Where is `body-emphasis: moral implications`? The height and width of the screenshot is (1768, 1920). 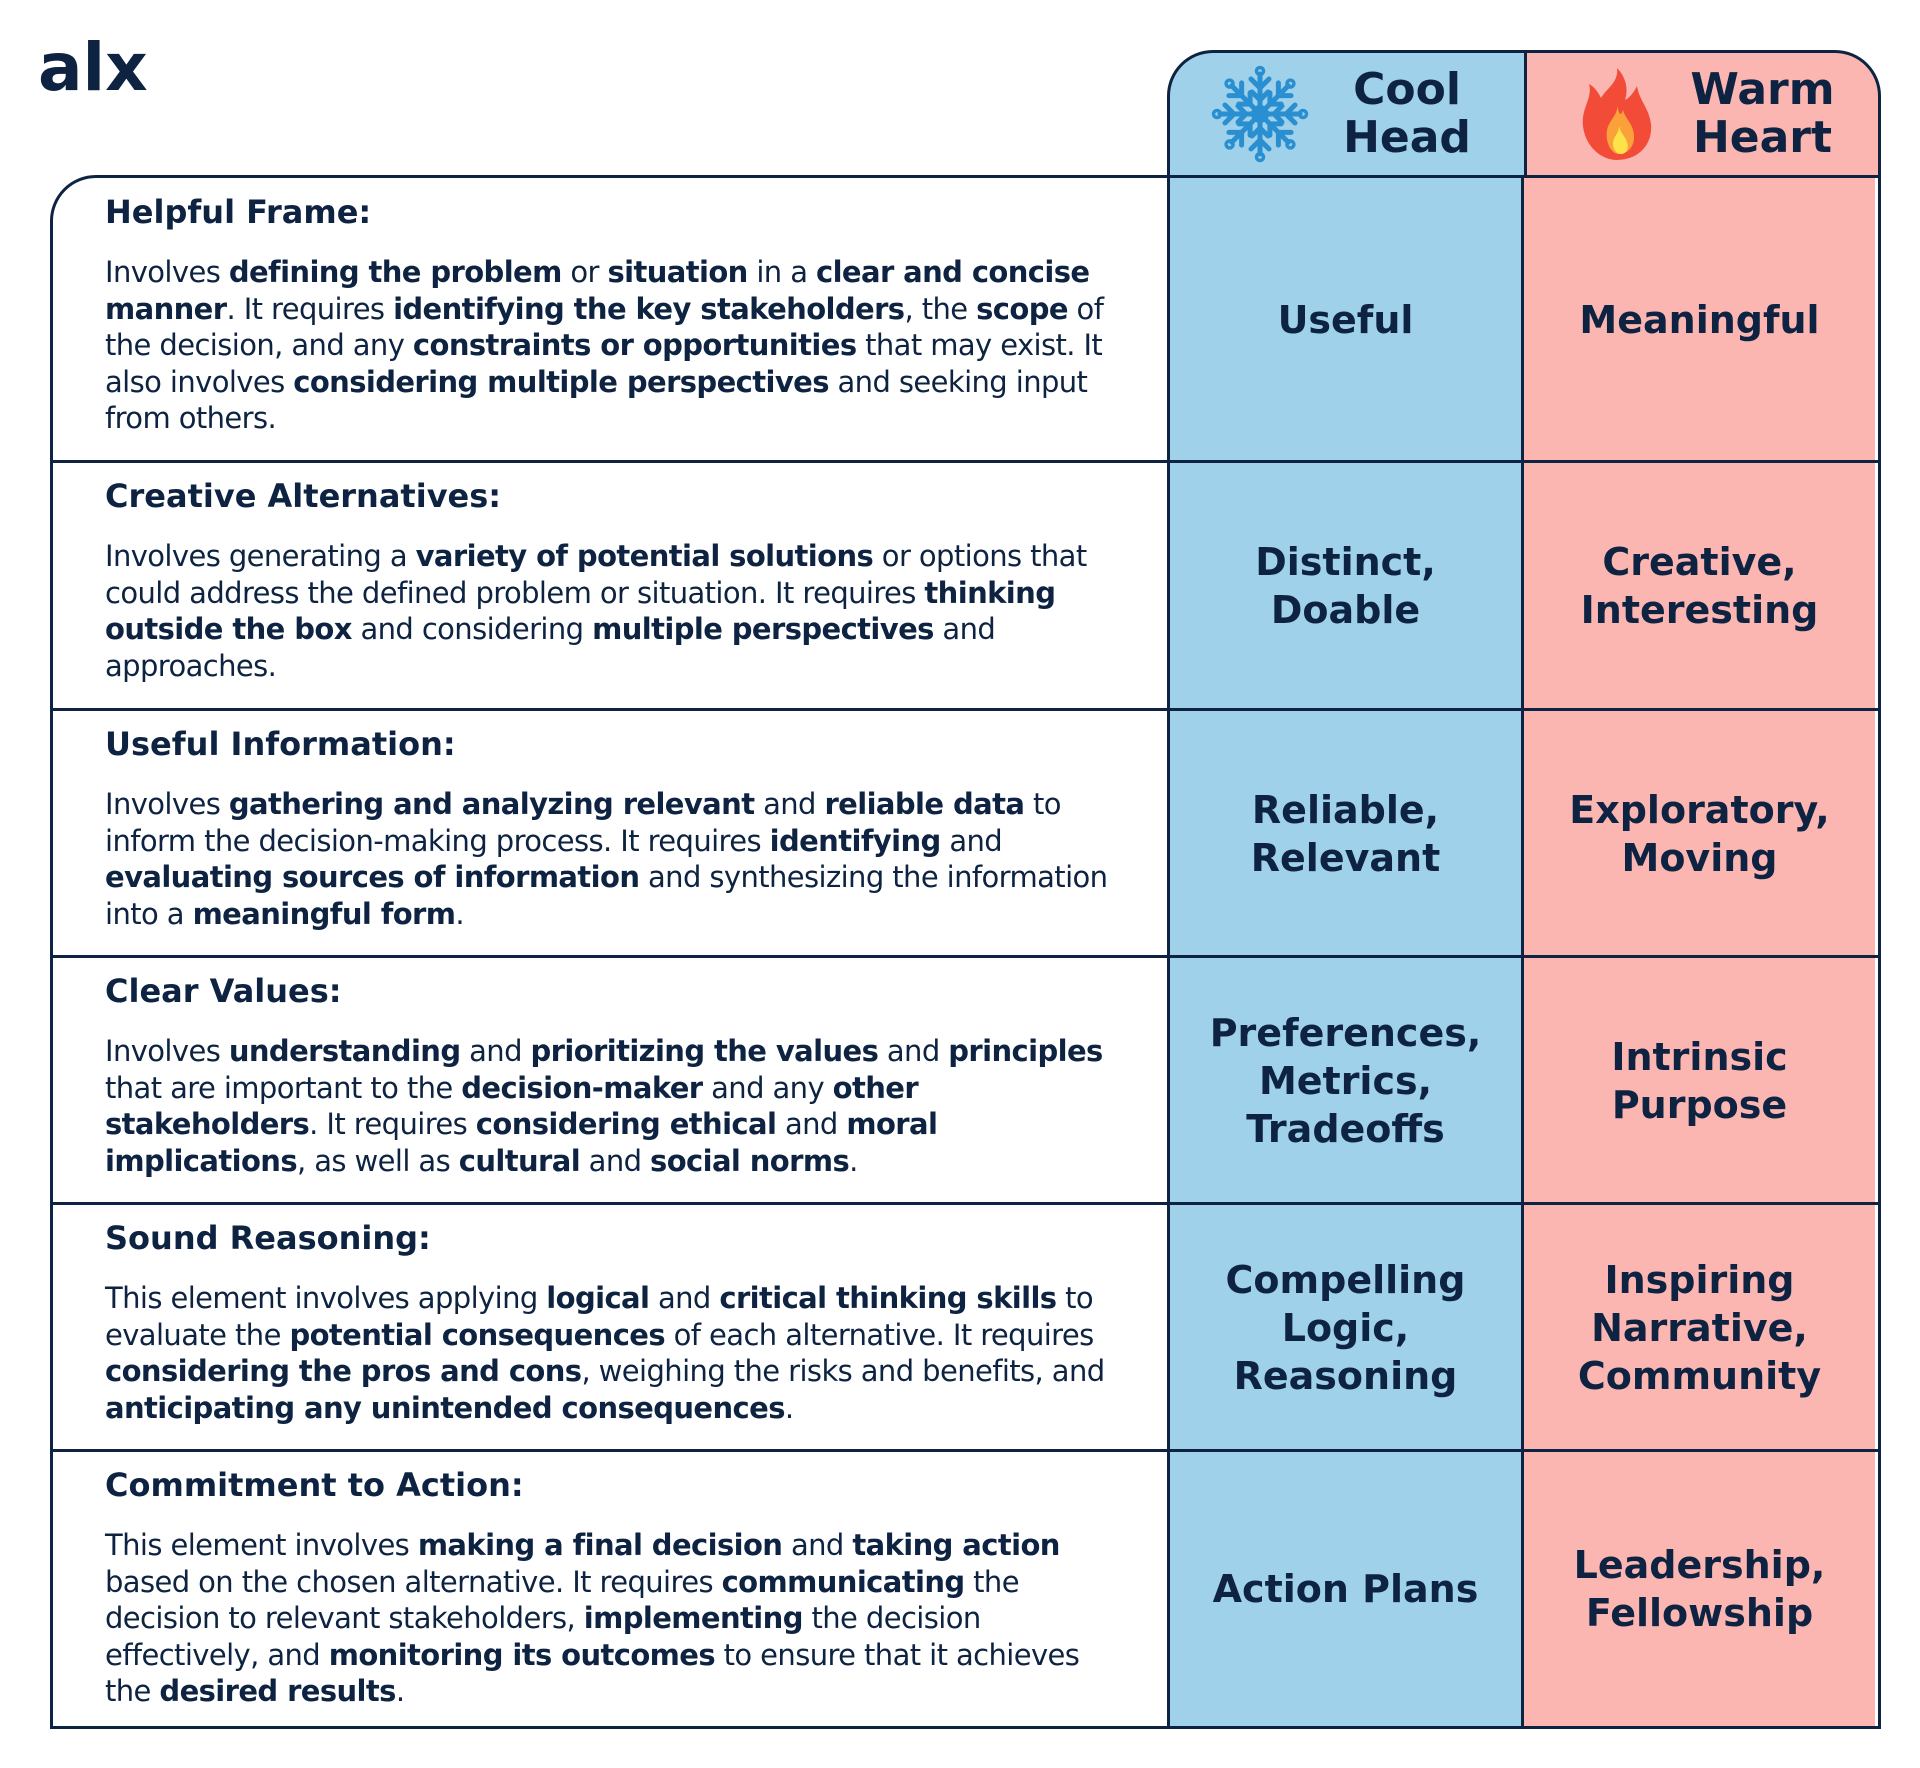 body-emphasis: moral implications is located at coordinates (521, 1142).